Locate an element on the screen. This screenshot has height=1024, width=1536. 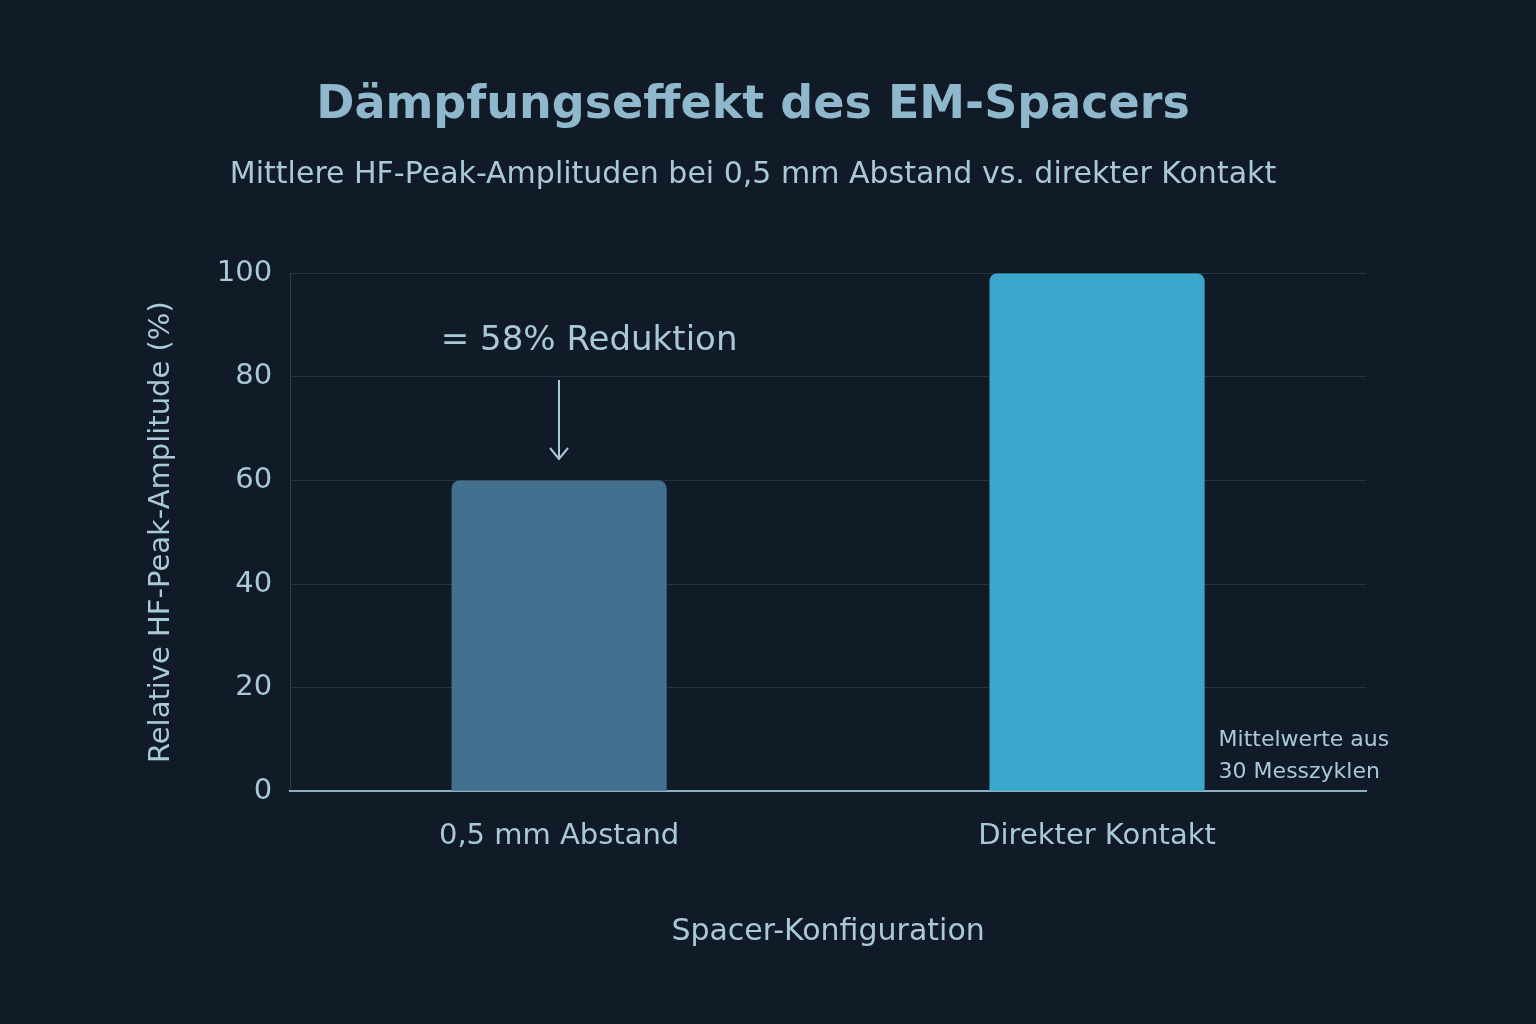
y-tick-label: 40 is located at coordinates (254, 581).